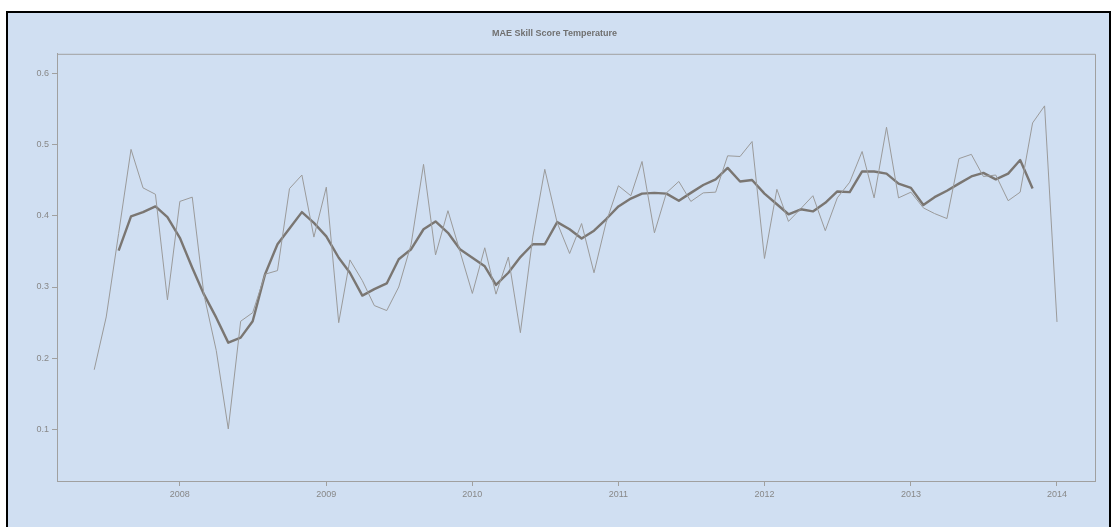 This screenshot has height=527, width=1111. I want to click on x-tick-label: 2009, so click(326, 493).